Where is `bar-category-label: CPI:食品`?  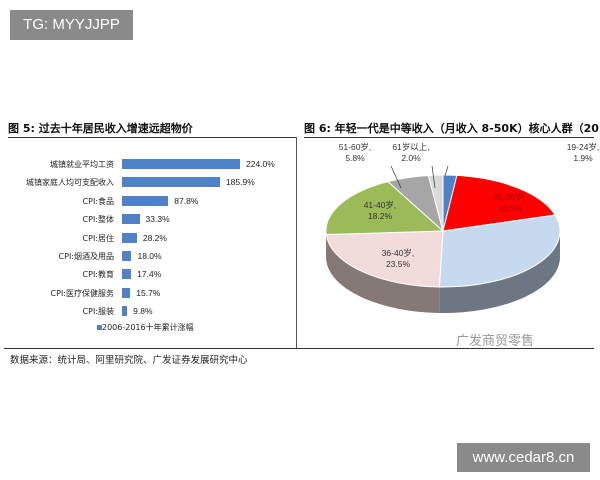
bar-category-label: CPI:食品 is located at coordinates (98, 201).